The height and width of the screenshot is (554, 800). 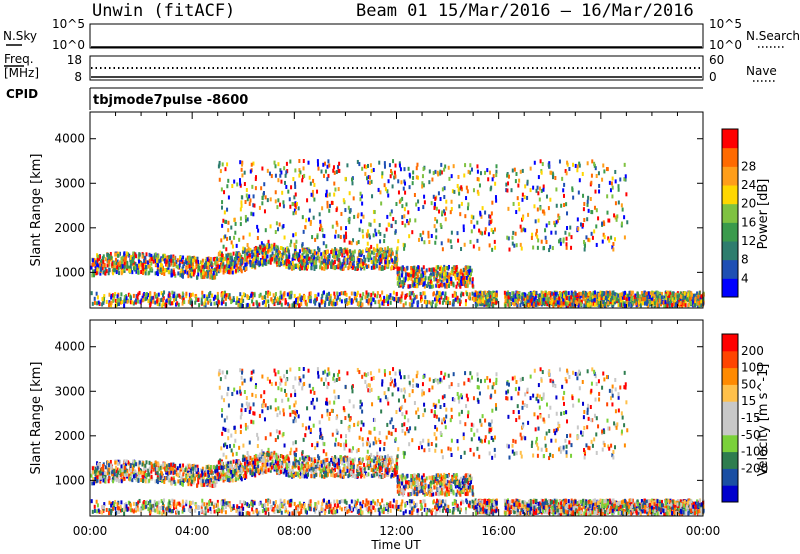 I want to click on velocity-cell, so click(x=308, y=505).